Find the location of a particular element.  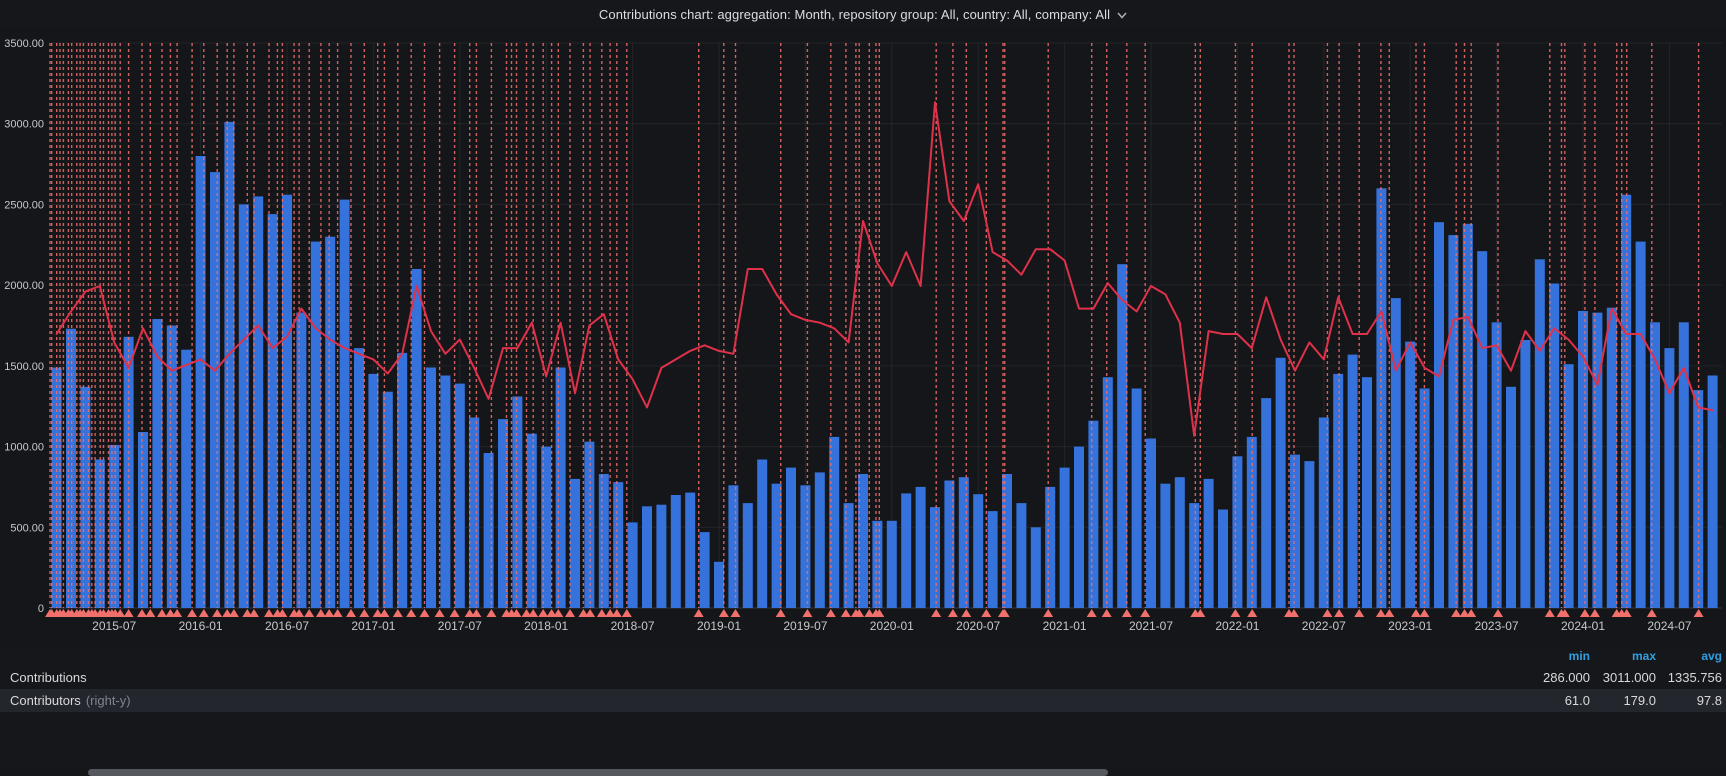

legend-sort-min: min is located at coordinates (1579, 656).